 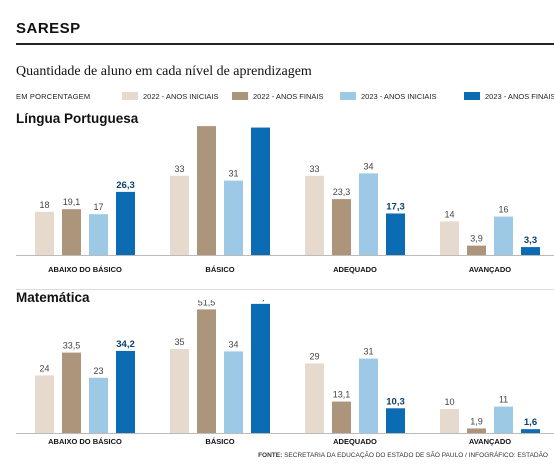 What do you see at coordinates (98, 207) in the screenshot?
I see `data-label: 17` at bounding box center [98, 207].